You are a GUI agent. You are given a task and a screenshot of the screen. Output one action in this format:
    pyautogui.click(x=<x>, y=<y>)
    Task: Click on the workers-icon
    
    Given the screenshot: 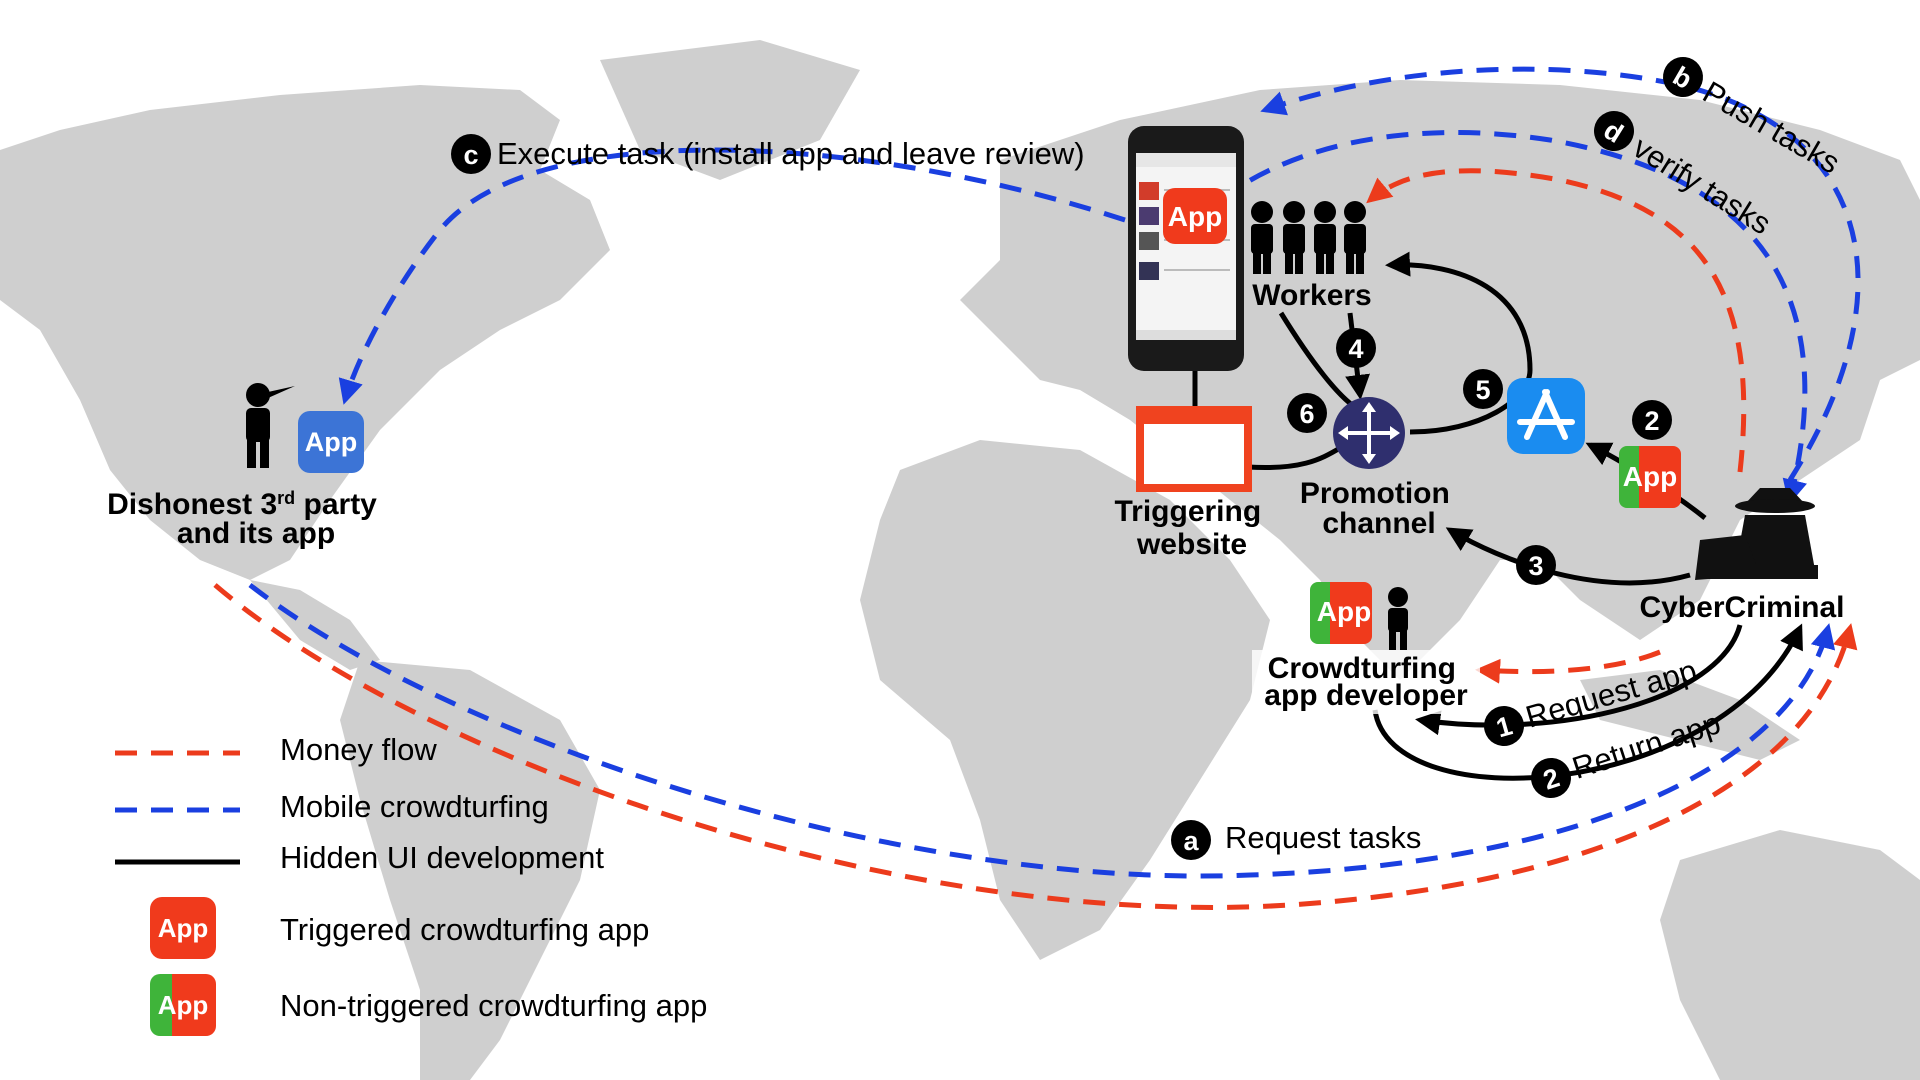 What is the action you would take?
    pyautogui.click(x=1308, y=237)
    